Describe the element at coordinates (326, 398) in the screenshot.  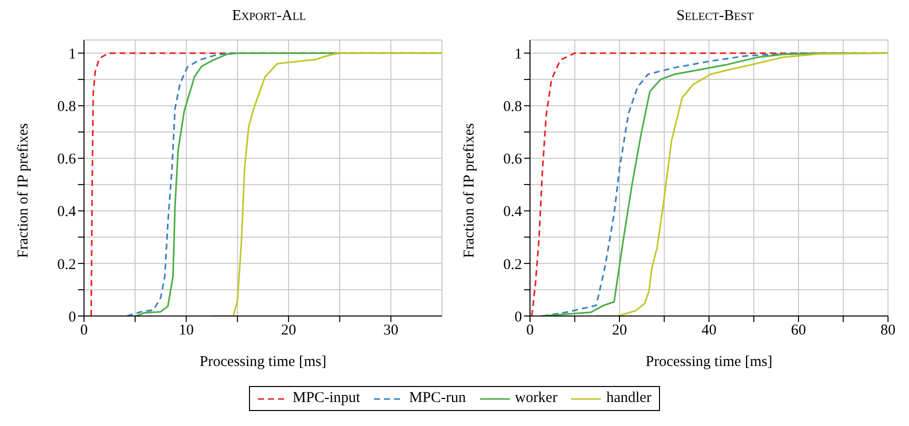
I see `legend-label: MPC-input` at that location.